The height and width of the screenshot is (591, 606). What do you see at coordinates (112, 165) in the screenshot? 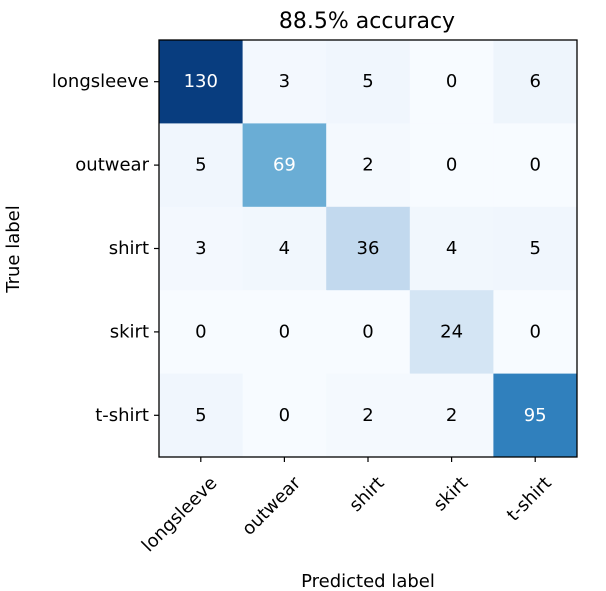
I see `y-tick-label: outwear` at bounding box center [112, 165].